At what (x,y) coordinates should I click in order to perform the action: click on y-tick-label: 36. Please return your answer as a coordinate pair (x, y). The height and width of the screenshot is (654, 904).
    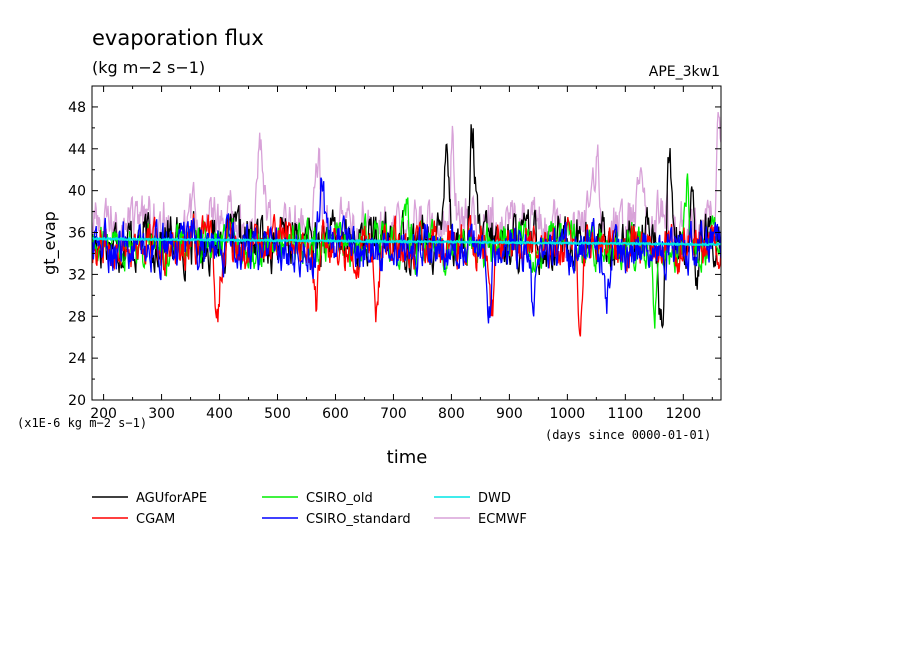
    Looking at the image, I should click on (77, 234).